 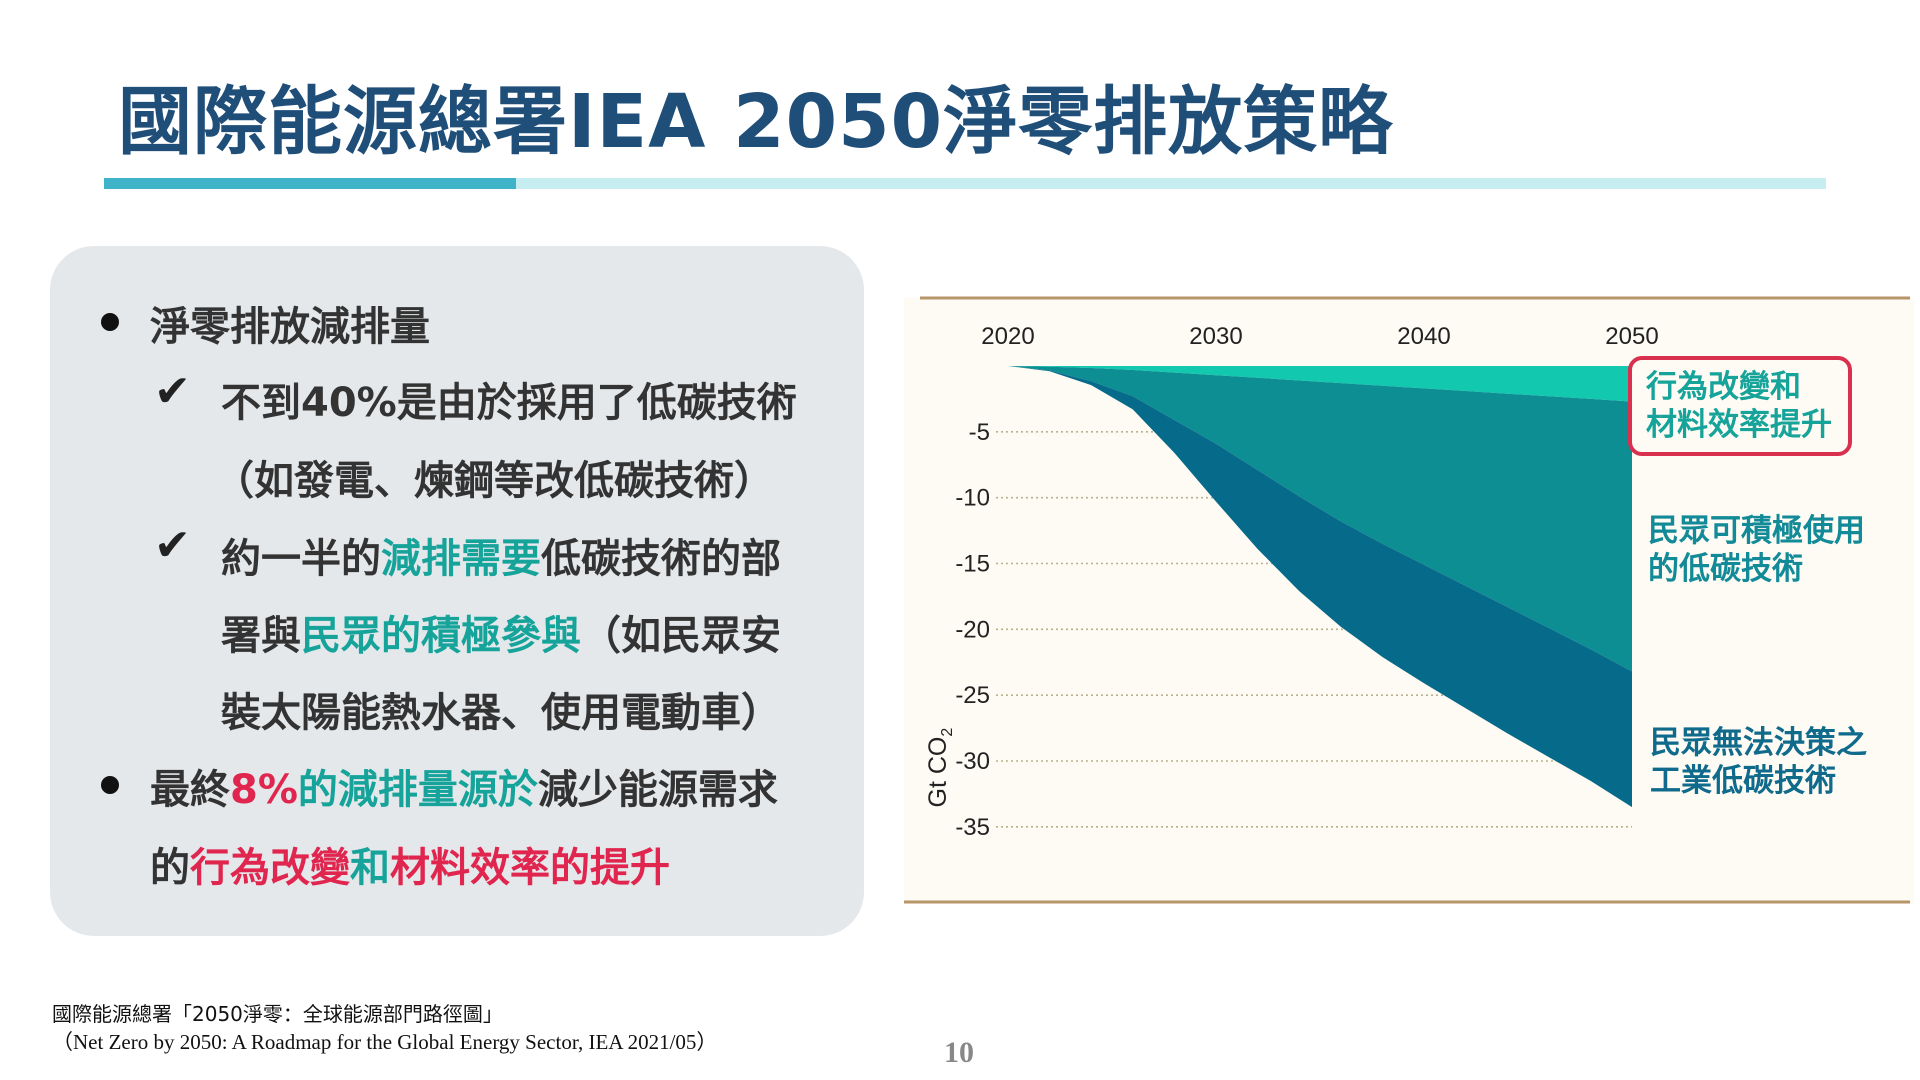 I want to click on label-citizen-line-1: 民眾可積極使用, so click(x=1756, y=531).